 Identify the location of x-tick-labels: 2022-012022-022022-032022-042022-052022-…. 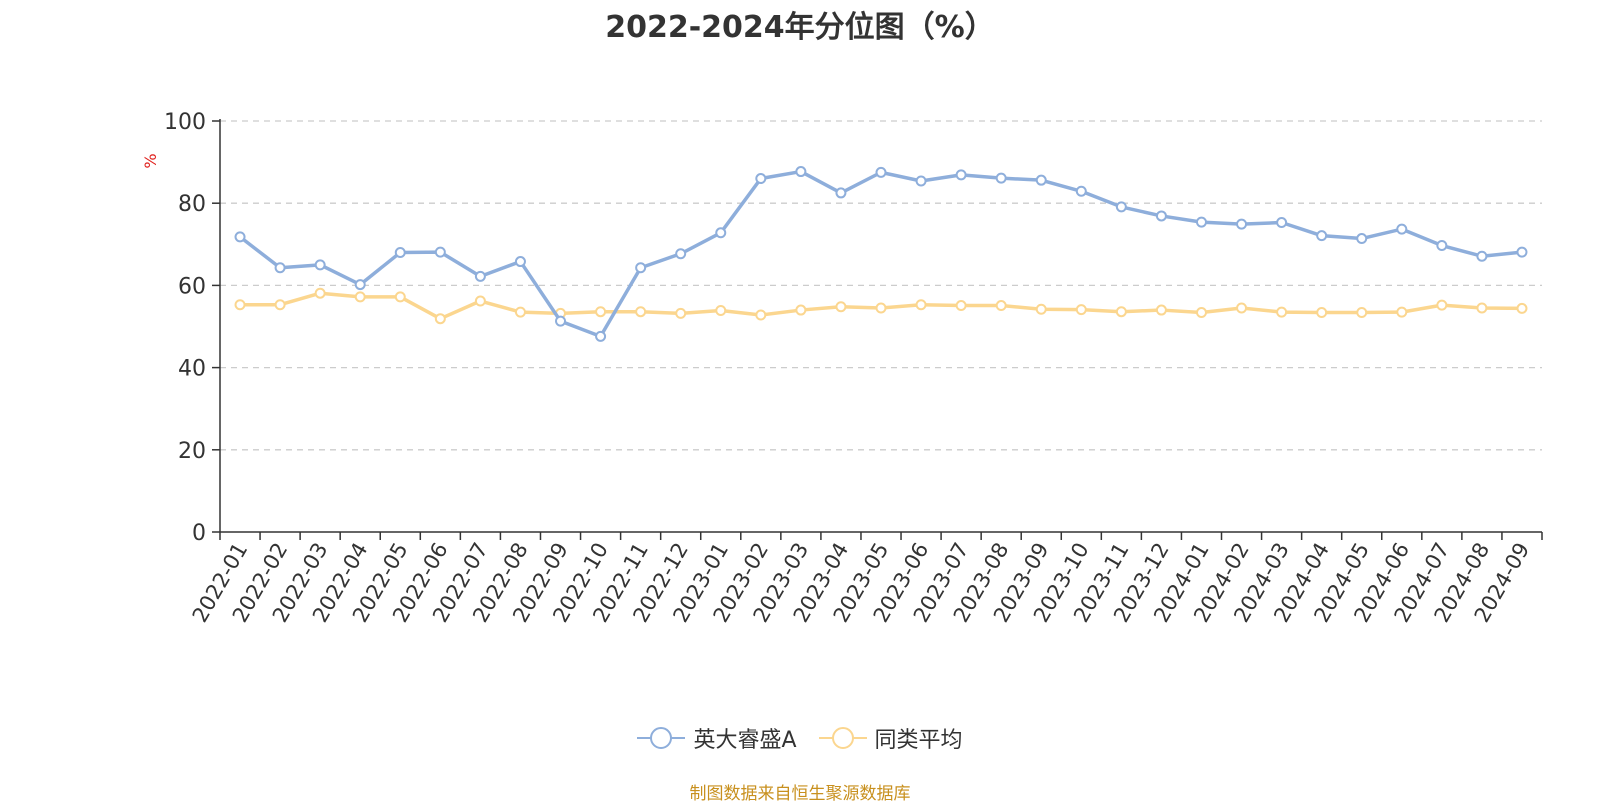
(861, 583).